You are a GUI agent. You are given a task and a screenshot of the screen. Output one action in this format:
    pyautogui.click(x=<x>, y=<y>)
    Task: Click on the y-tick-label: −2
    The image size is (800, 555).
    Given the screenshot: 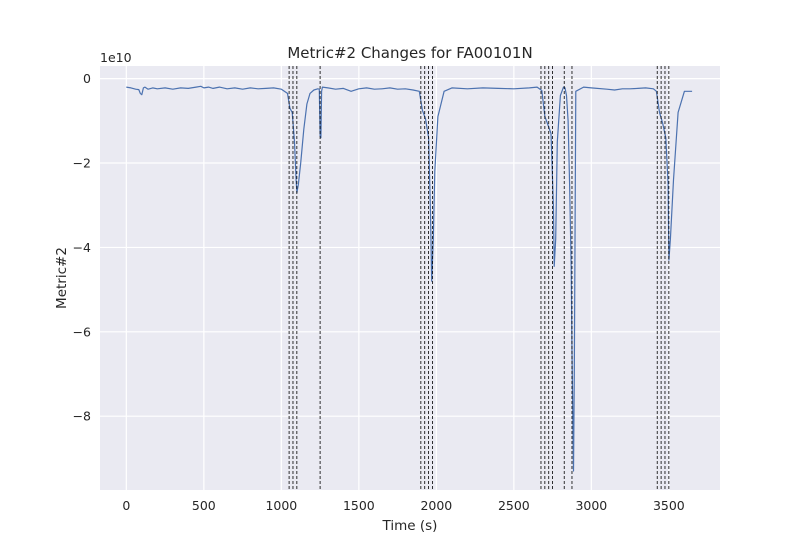 What is the action you would take?
    pyautogui.click(x=82, y=163)
    